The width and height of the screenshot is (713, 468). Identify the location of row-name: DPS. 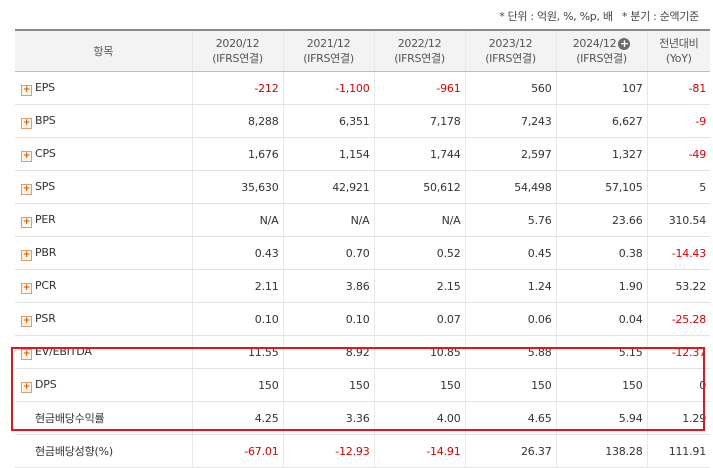
(46, 384).